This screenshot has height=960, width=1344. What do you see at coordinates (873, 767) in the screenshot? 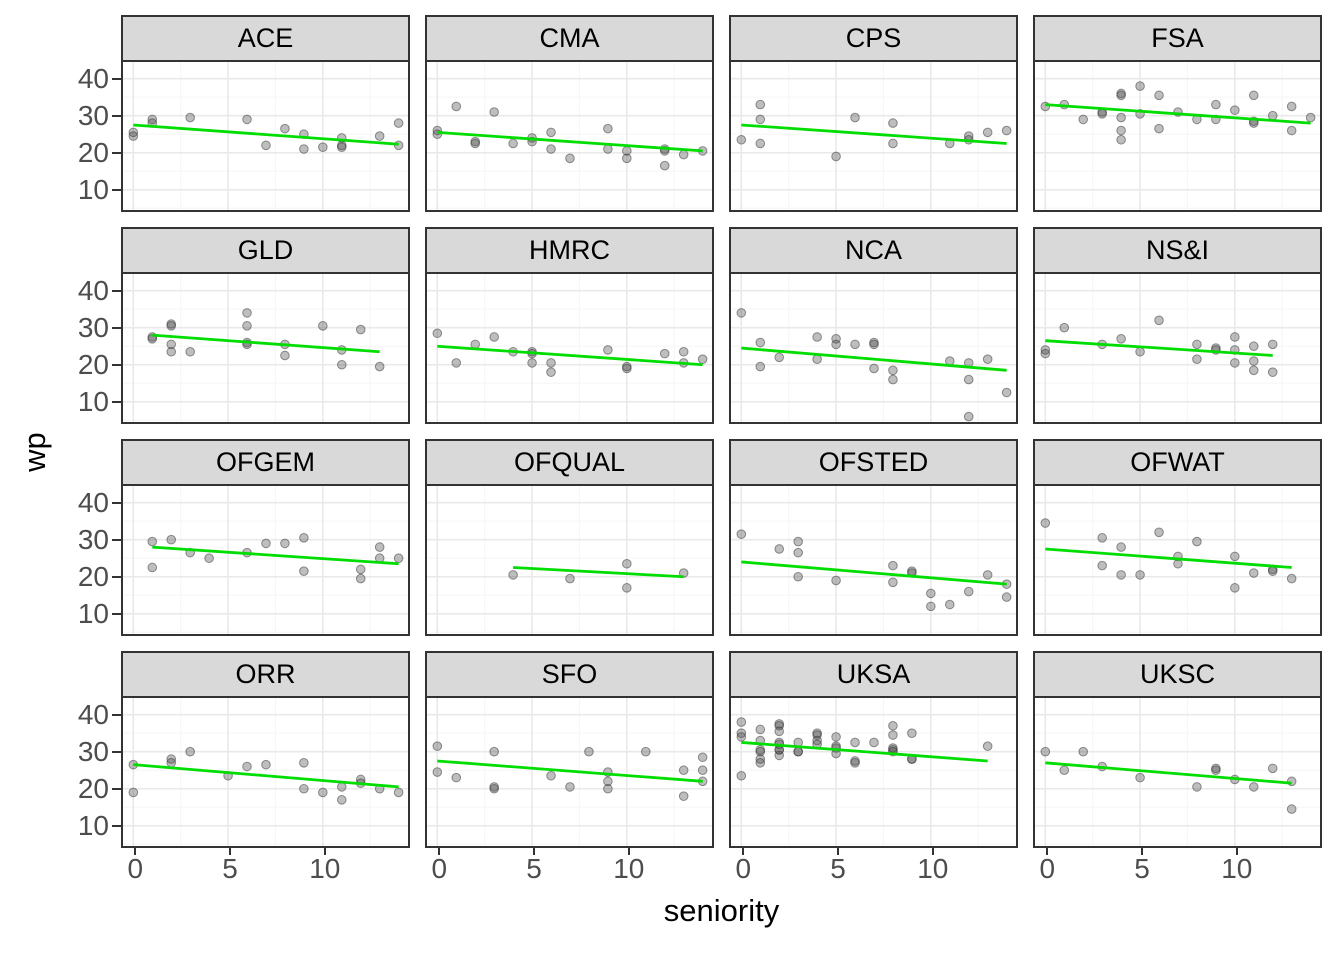
I see `facet-UKSA: UKSA 0 5 10` at bounding box center [873, 767].